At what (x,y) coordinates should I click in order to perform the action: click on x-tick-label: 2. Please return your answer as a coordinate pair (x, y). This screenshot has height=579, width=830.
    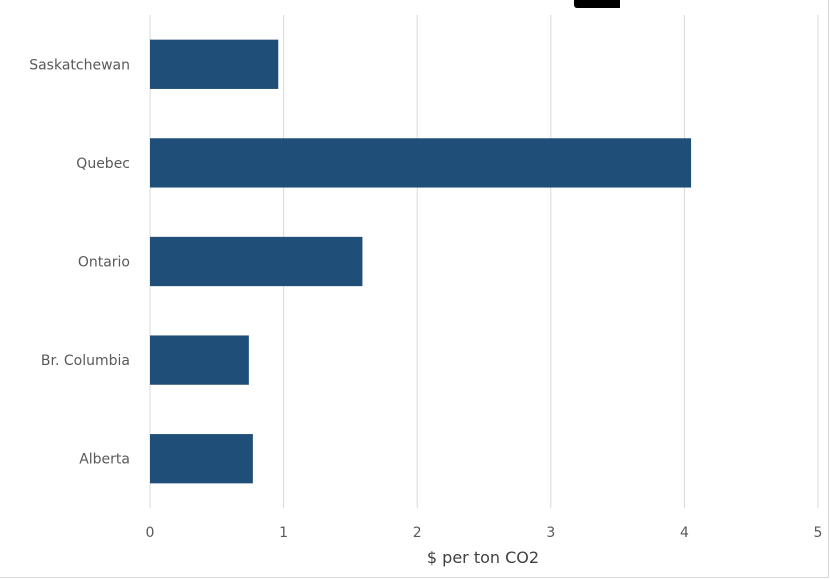
    Looking at the image, I should click on (417, 533).